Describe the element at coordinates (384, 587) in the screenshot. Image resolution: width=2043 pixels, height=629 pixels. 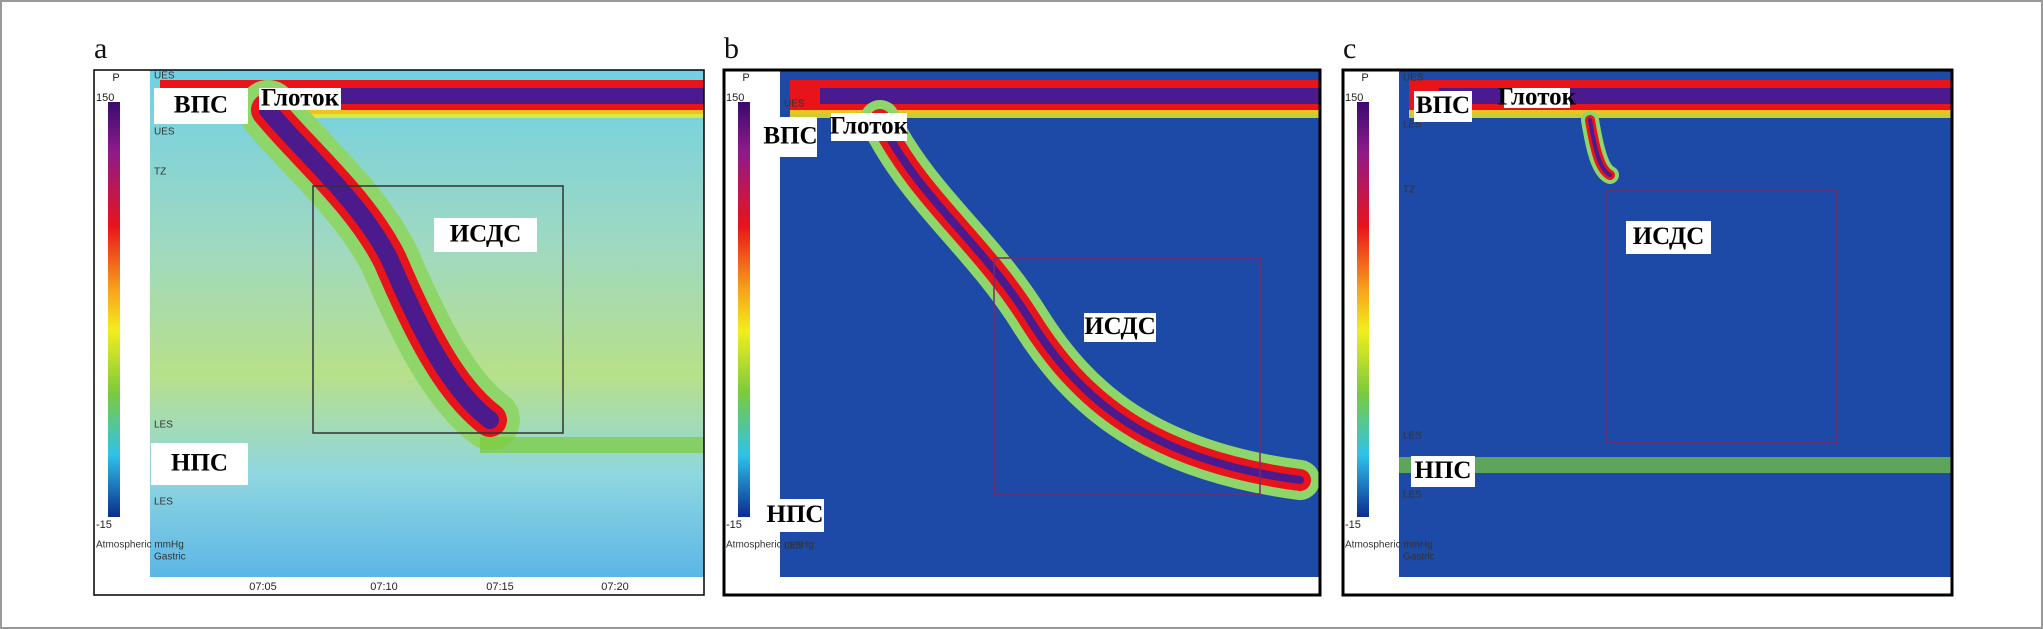
I see `time-tick: 07:10` at that location.